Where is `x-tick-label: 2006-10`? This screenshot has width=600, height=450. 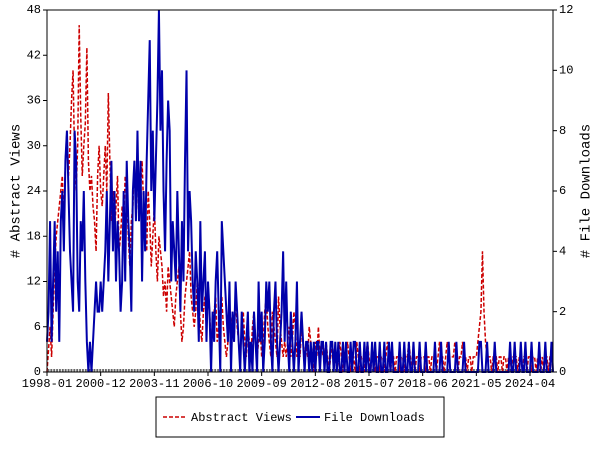 x-tick-label: 2006-10 is located at coordinates (208, 384).